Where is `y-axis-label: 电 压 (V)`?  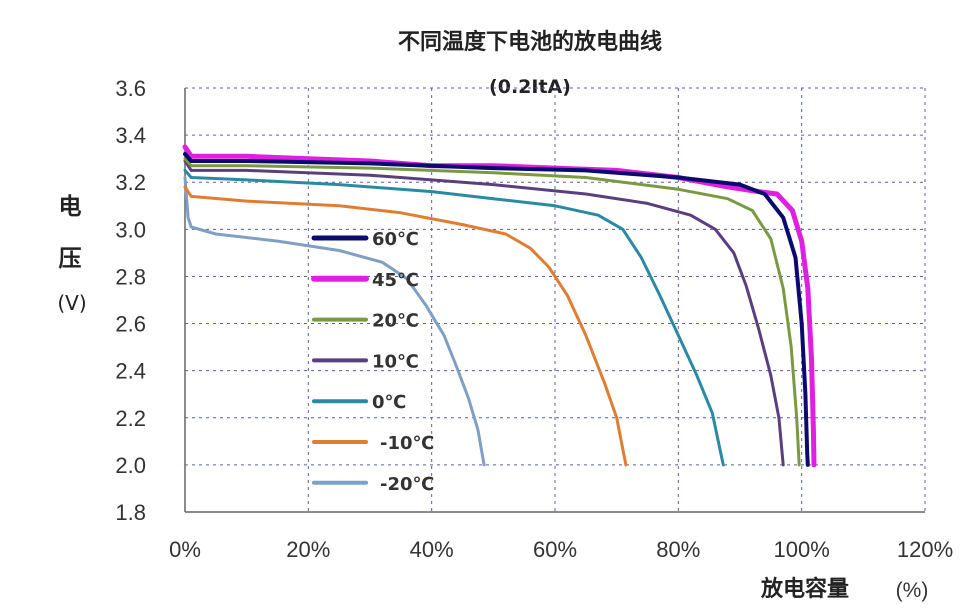 y-axis-label: 电 压 (V) is located at coordinates (71, 254).